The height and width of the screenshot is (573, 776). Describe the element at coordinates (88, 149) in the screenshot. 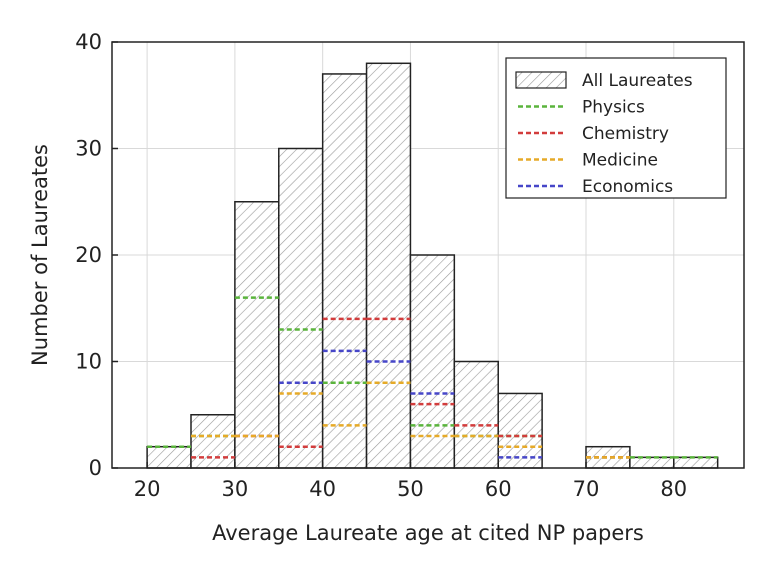

I see `y-tick-label: 30` at that location.